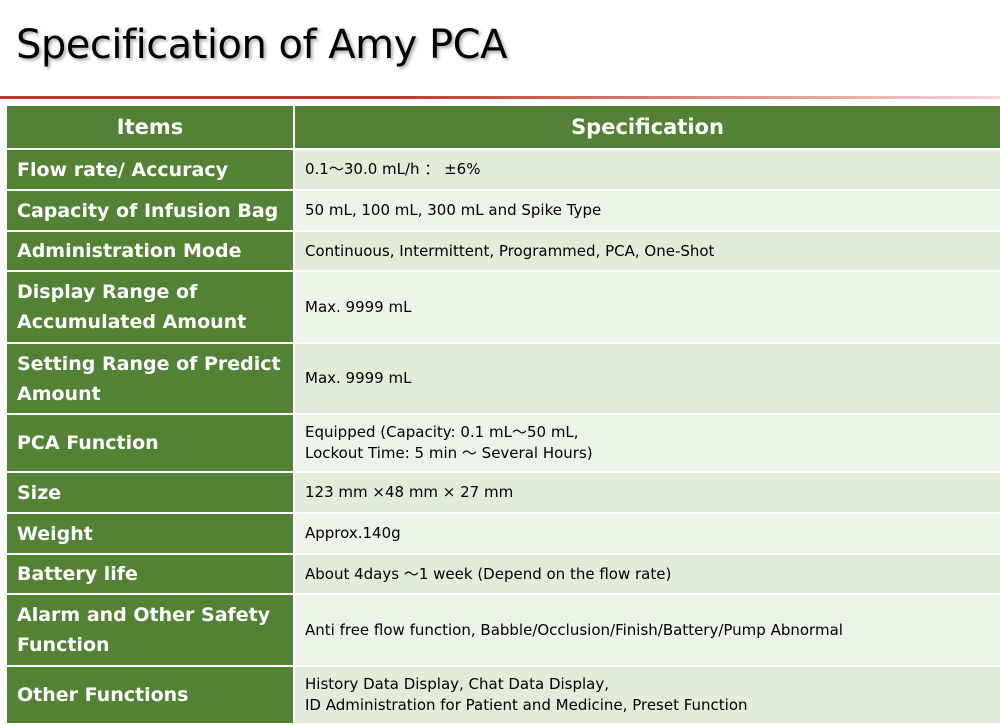 The height and width of the screenshot is (725, 1000). Describe the element at coordinates (150, 443) in the screenshot. I see `row-item: PCA Function` at that location.